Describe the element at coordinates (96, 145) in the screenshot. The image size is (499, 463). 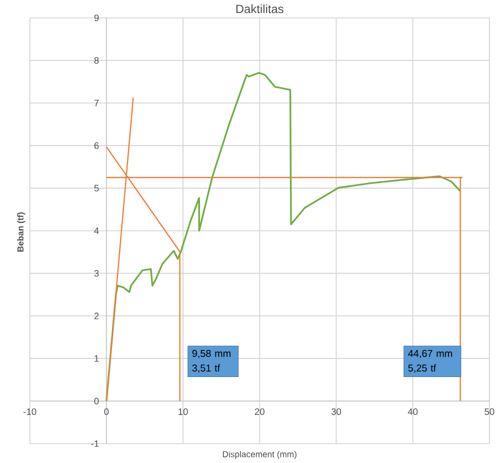
I see `y-tick-label: 6` at that location.